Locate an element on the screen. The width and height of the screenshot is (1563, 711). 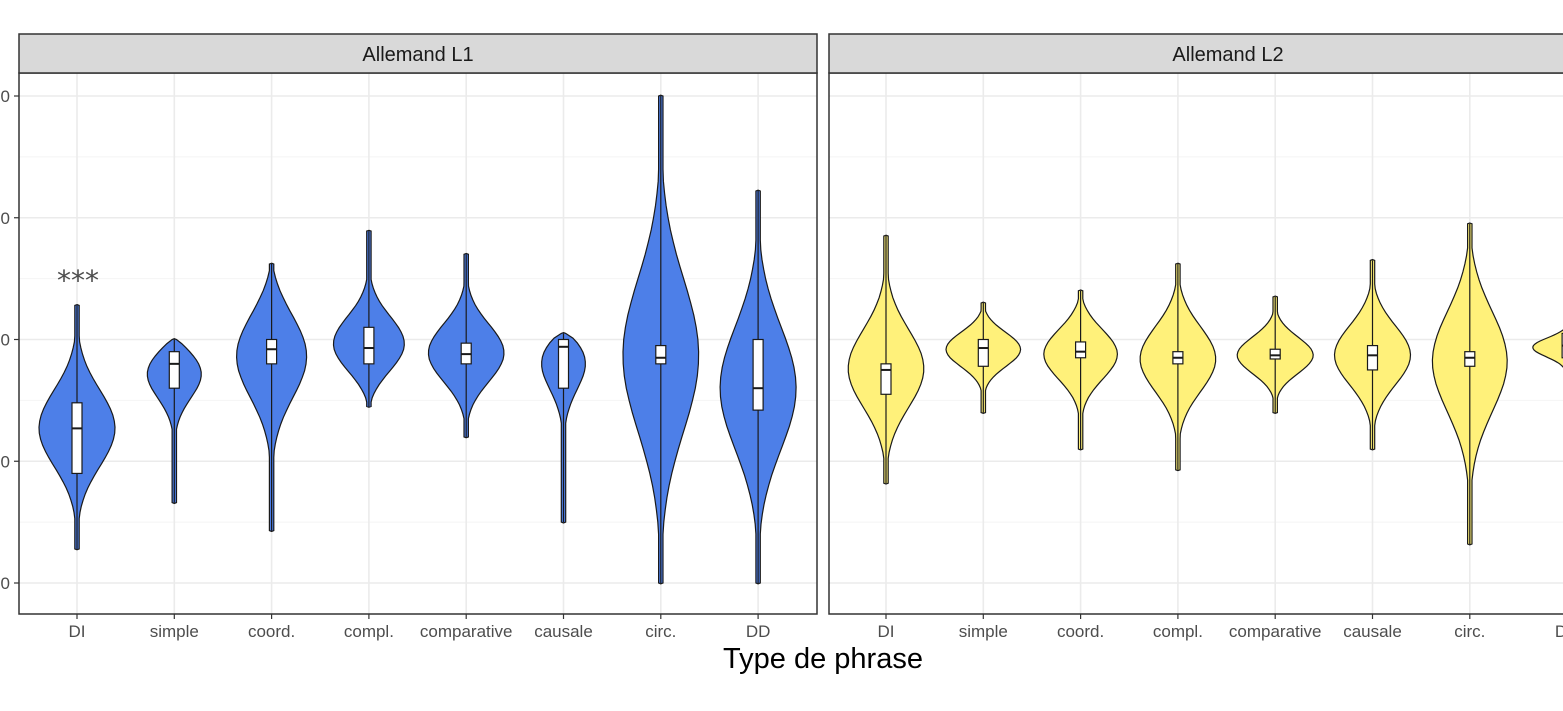
violin-body is located at coordinates (1547, 348).